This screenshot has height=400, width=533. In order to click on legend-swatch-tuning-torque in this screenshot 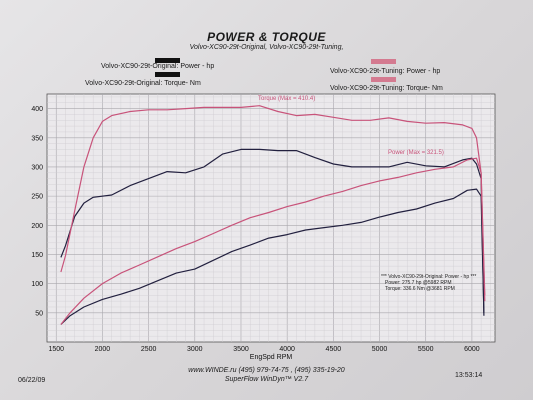, I will do `click(383, 79)`.